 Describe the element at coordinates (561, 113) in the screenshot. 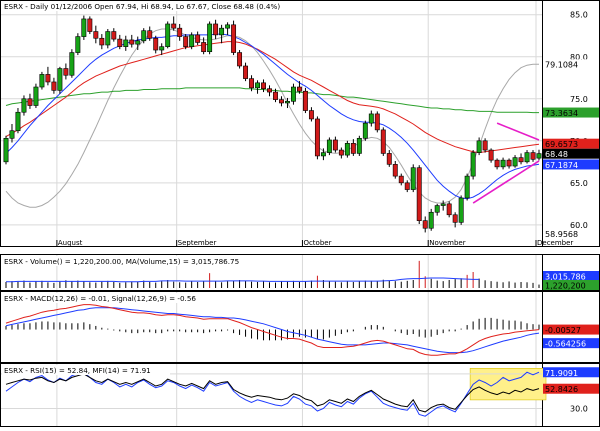

I see `right-axis-label: 73.3634` at that location.